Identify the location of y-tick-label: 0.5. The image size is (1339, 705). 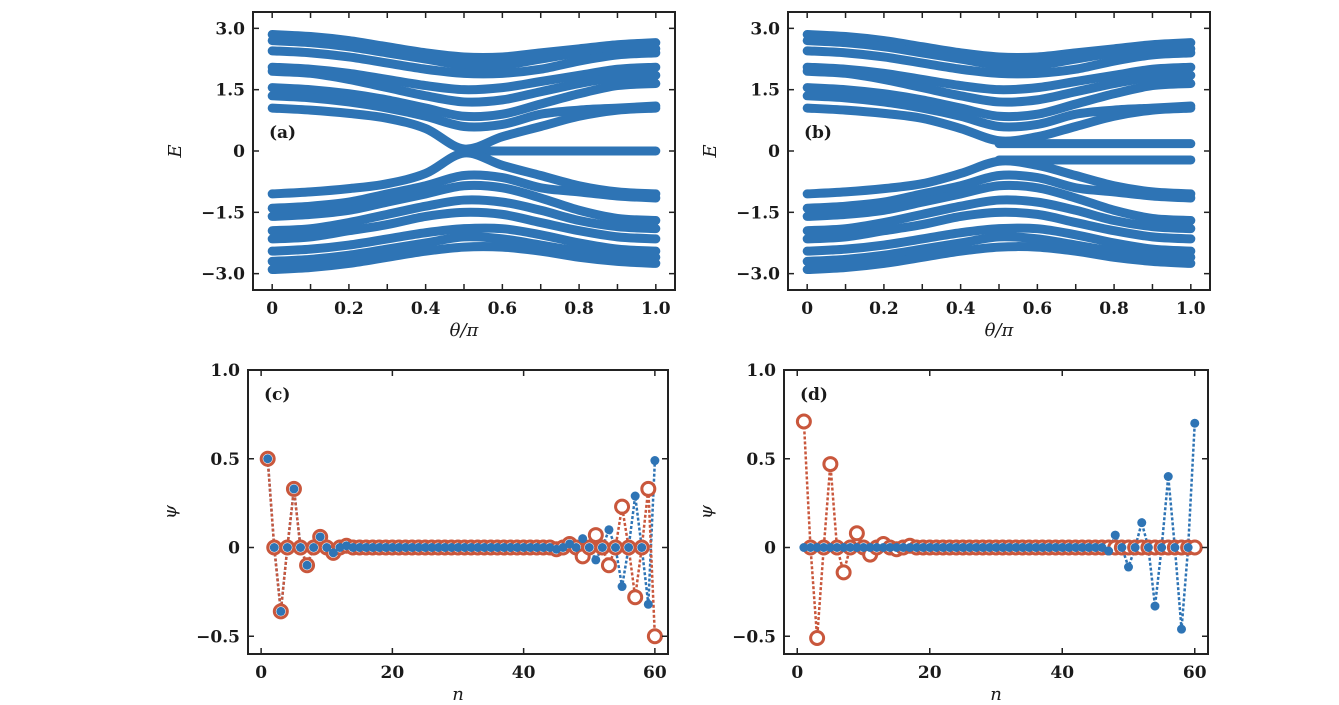
(761, 460).